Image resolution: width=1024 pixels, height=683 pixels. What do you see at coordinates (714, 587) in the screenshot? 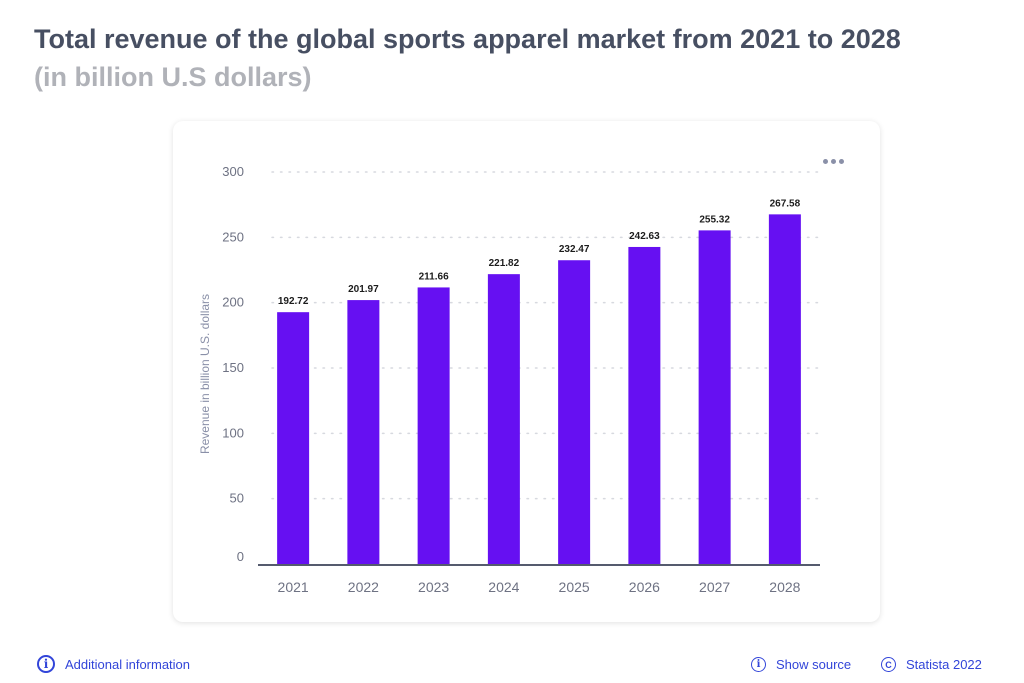
I see `x-tick-label-2027: 2027` at bounding box center [714, 587].